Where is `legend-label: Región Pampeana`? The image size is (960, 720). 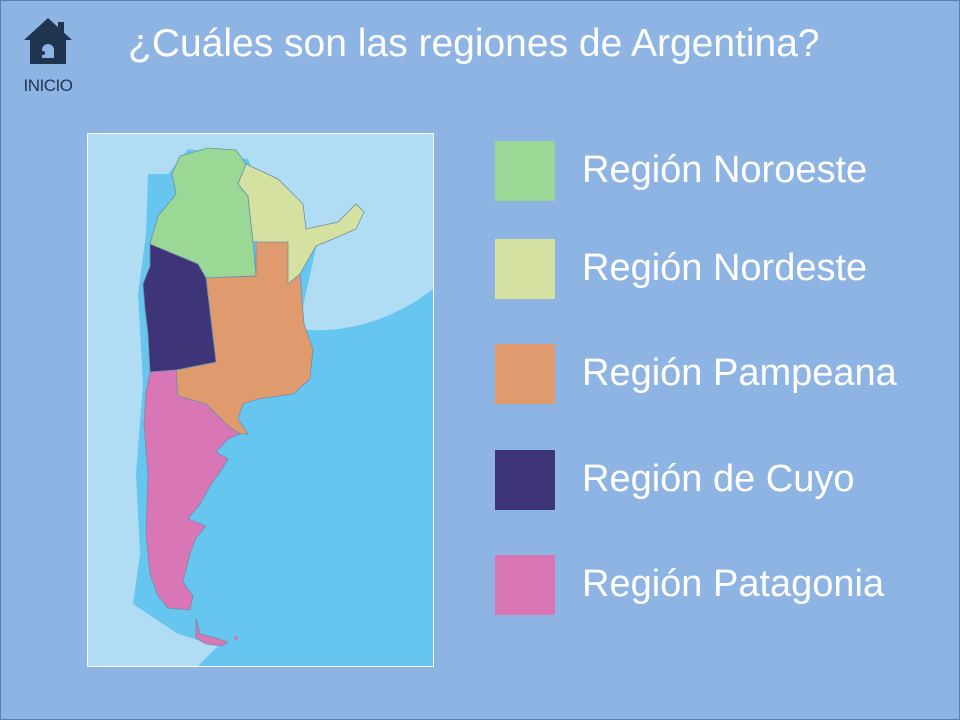 legend-label: Región Pampeana is located at coordinates (739, 373).